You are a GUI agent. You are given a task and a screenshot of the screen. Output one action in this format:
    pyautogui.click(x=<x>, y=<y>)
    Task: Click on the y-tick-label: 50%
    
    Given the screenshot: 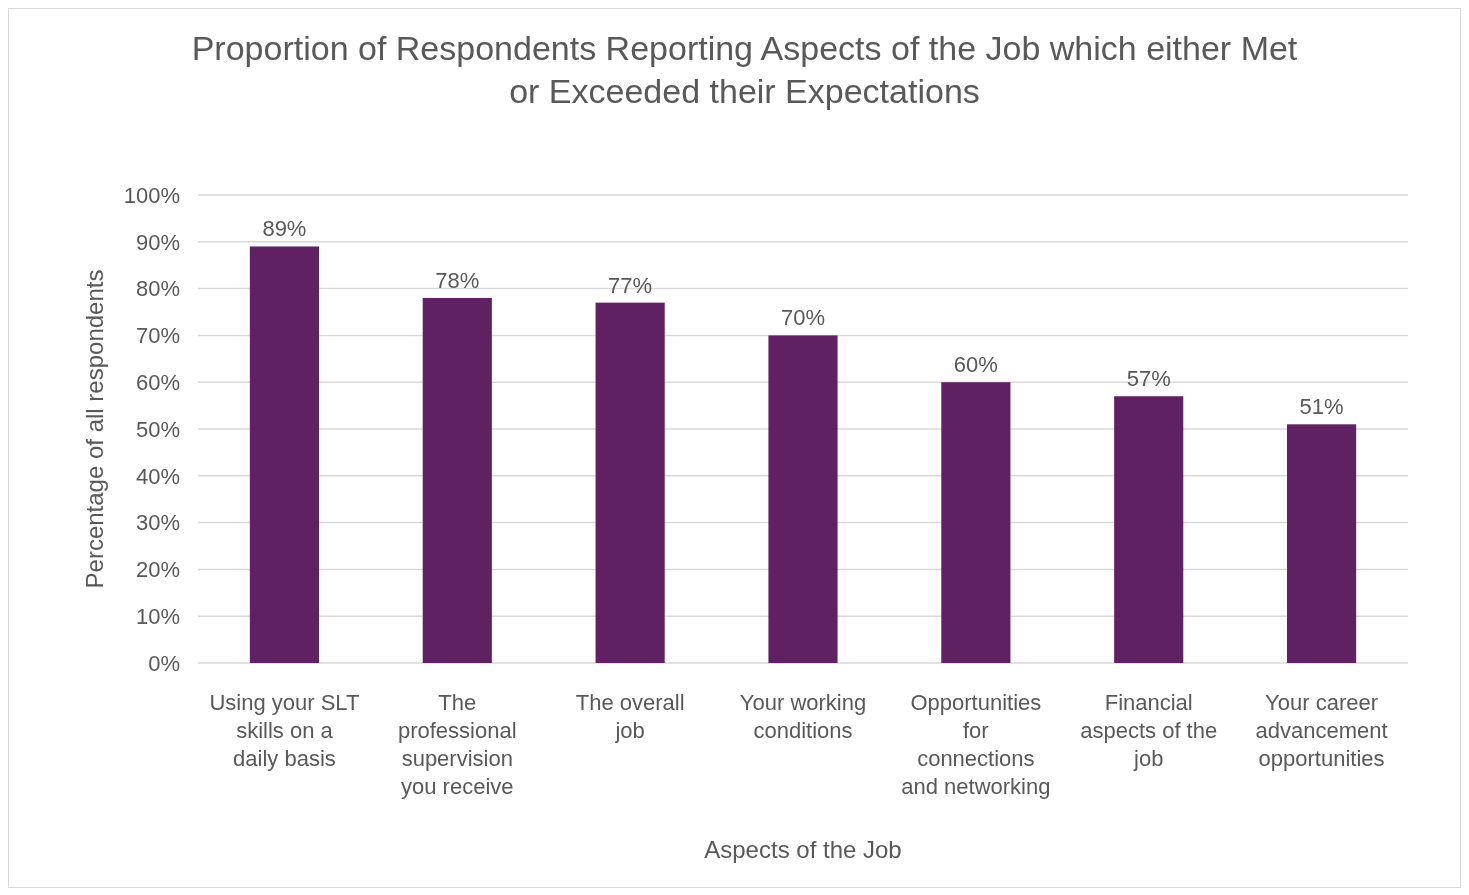 What is the action you would take?
    pyautogui.click(x=157, y=429)
    